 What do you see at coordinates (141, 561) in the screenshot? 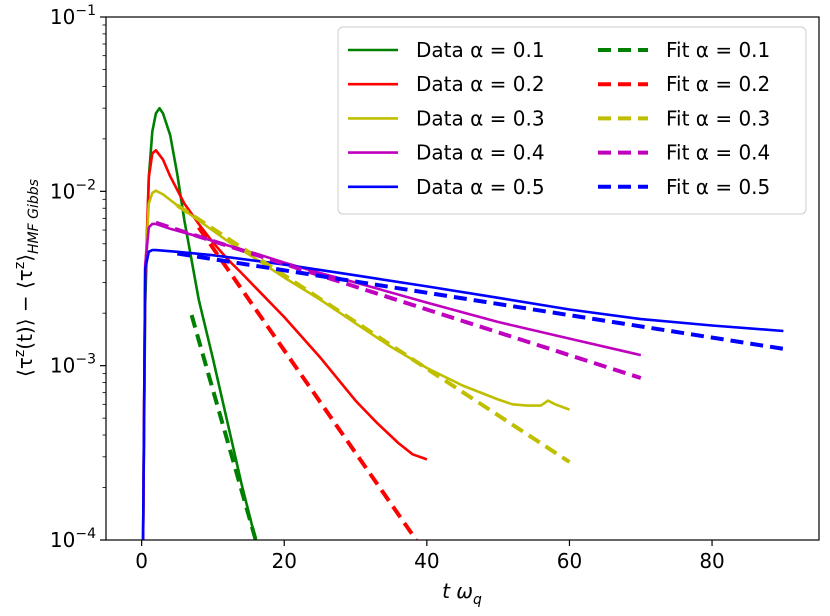
I see `x-tick-label: 0` at bounding box center [141, 561].